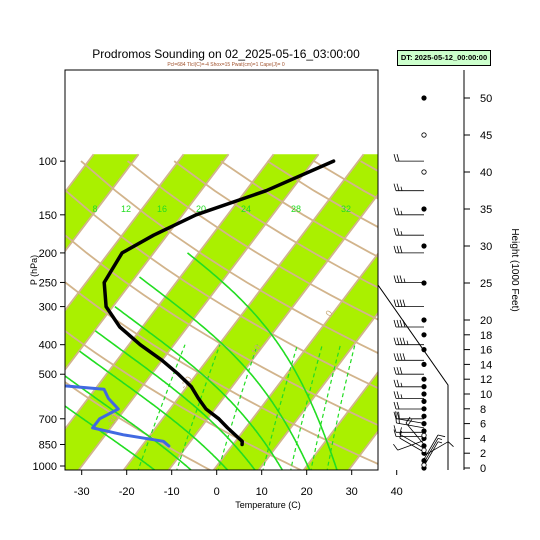  I want to click on height-tick-label: 12, so click(486, 380).